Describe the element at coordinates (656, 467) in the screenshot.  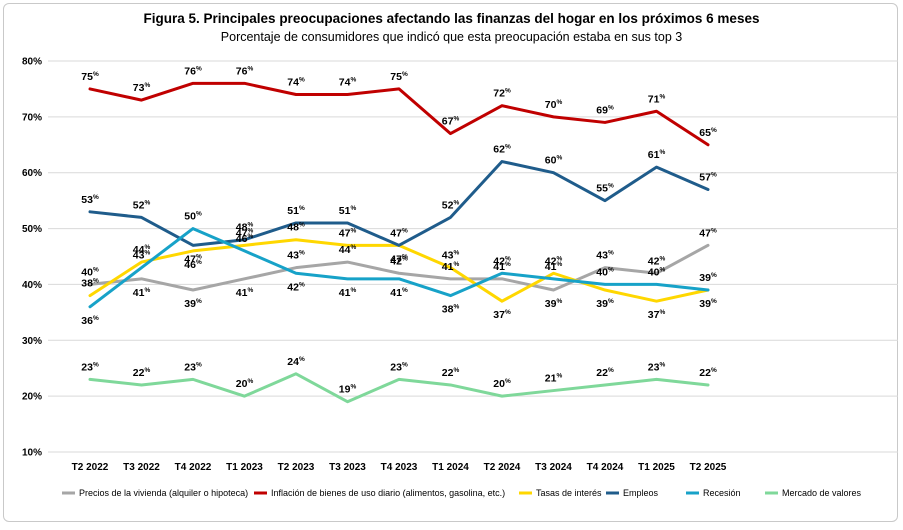
I see `x-tick-label: T1 2025` at that location.